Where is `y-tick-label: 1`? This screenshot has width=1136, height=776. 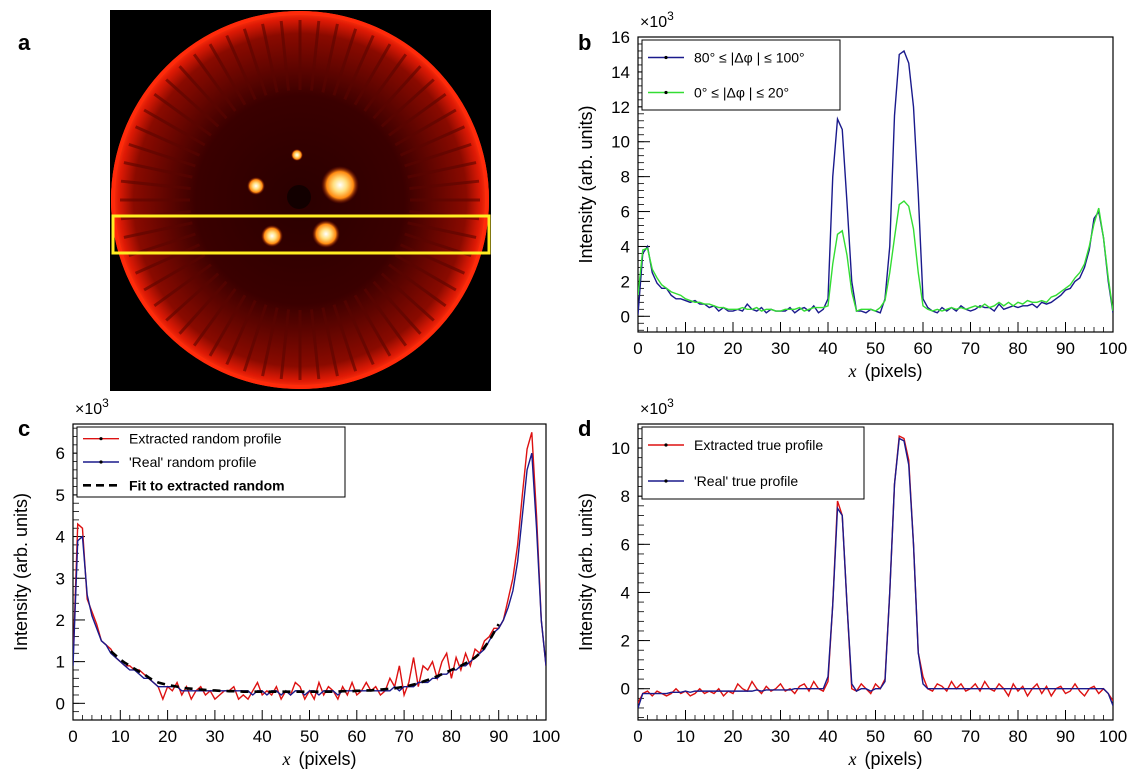 y-tick-label: 1 is located at coordinates (60, 662).